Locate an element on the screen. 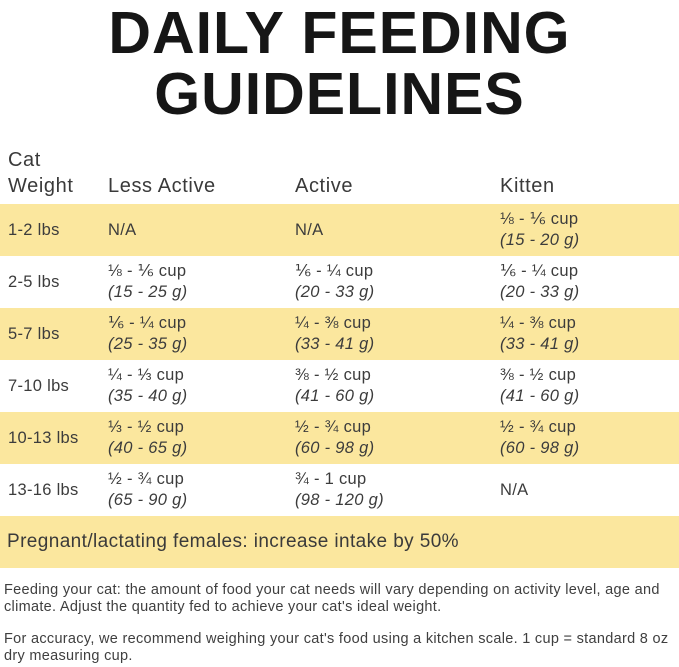 This screenshot has height=667, width=679. kitten-cell: N/A is located at coordinates (585, 490).